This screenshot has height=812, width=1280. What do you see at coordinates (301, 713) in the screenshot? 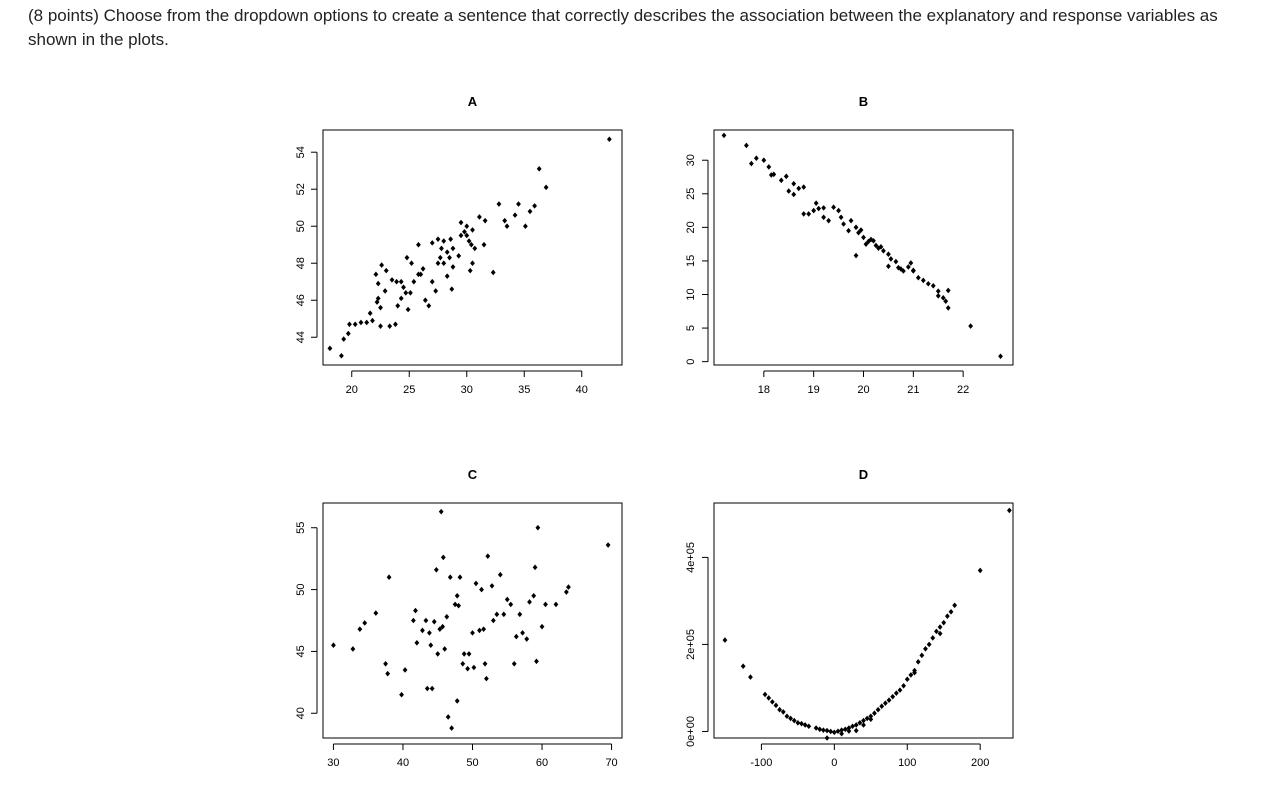
I see `y-tick-label: 40` at bounding box center [301, 713].